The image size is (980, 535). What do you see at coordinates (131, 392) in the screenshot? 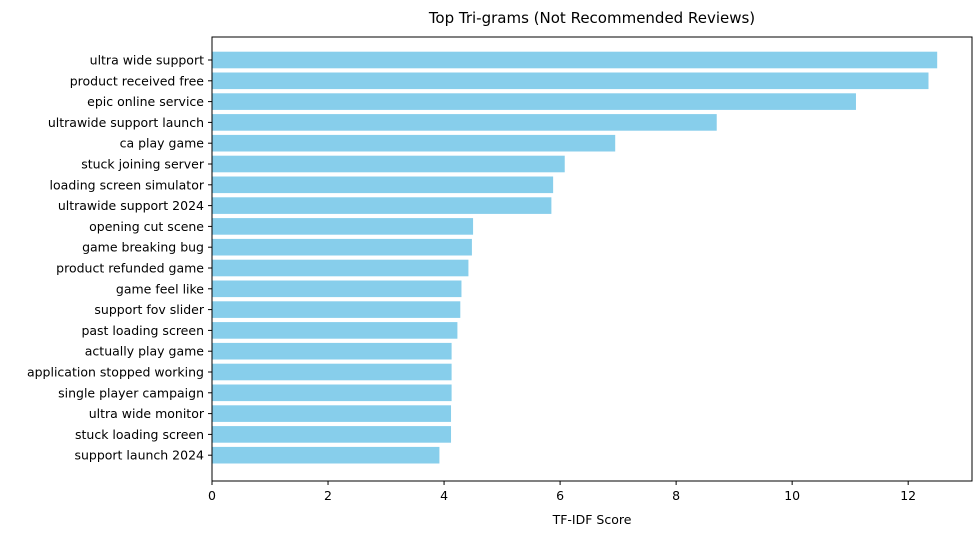
I see `y-tick-label: single player campaign` at bounding box center [131, 392].